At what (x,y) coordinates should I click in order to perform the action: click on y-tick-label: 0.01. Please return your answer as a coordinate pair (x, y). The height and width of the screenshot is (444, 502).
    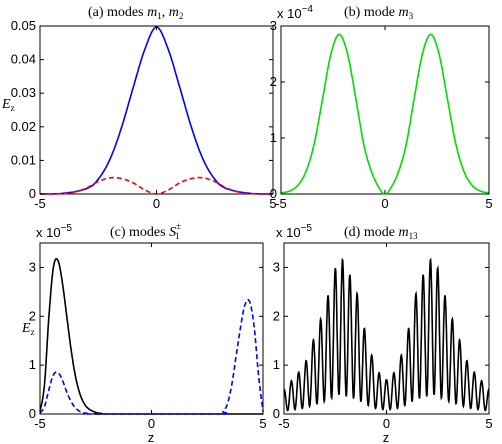
    Looking at the image, I should click on (23, 159).